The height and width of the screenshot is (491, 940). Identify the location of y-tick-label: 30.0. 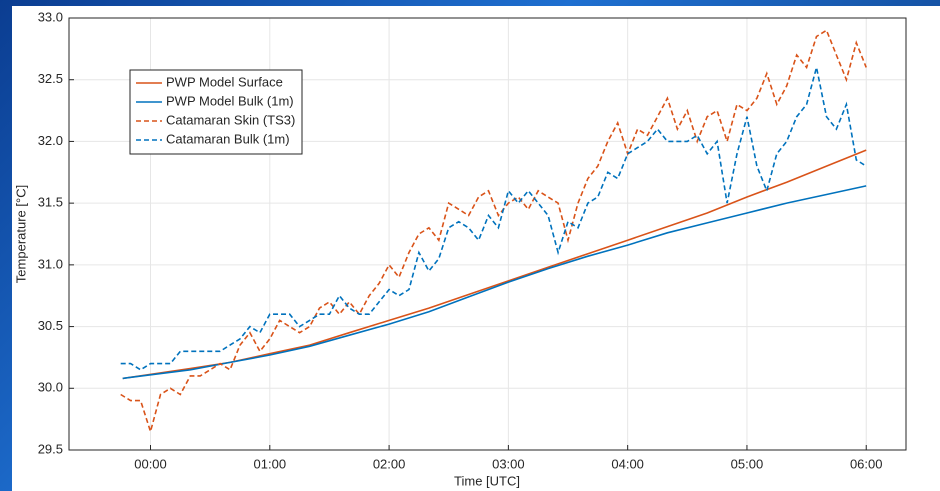
(50, 387).